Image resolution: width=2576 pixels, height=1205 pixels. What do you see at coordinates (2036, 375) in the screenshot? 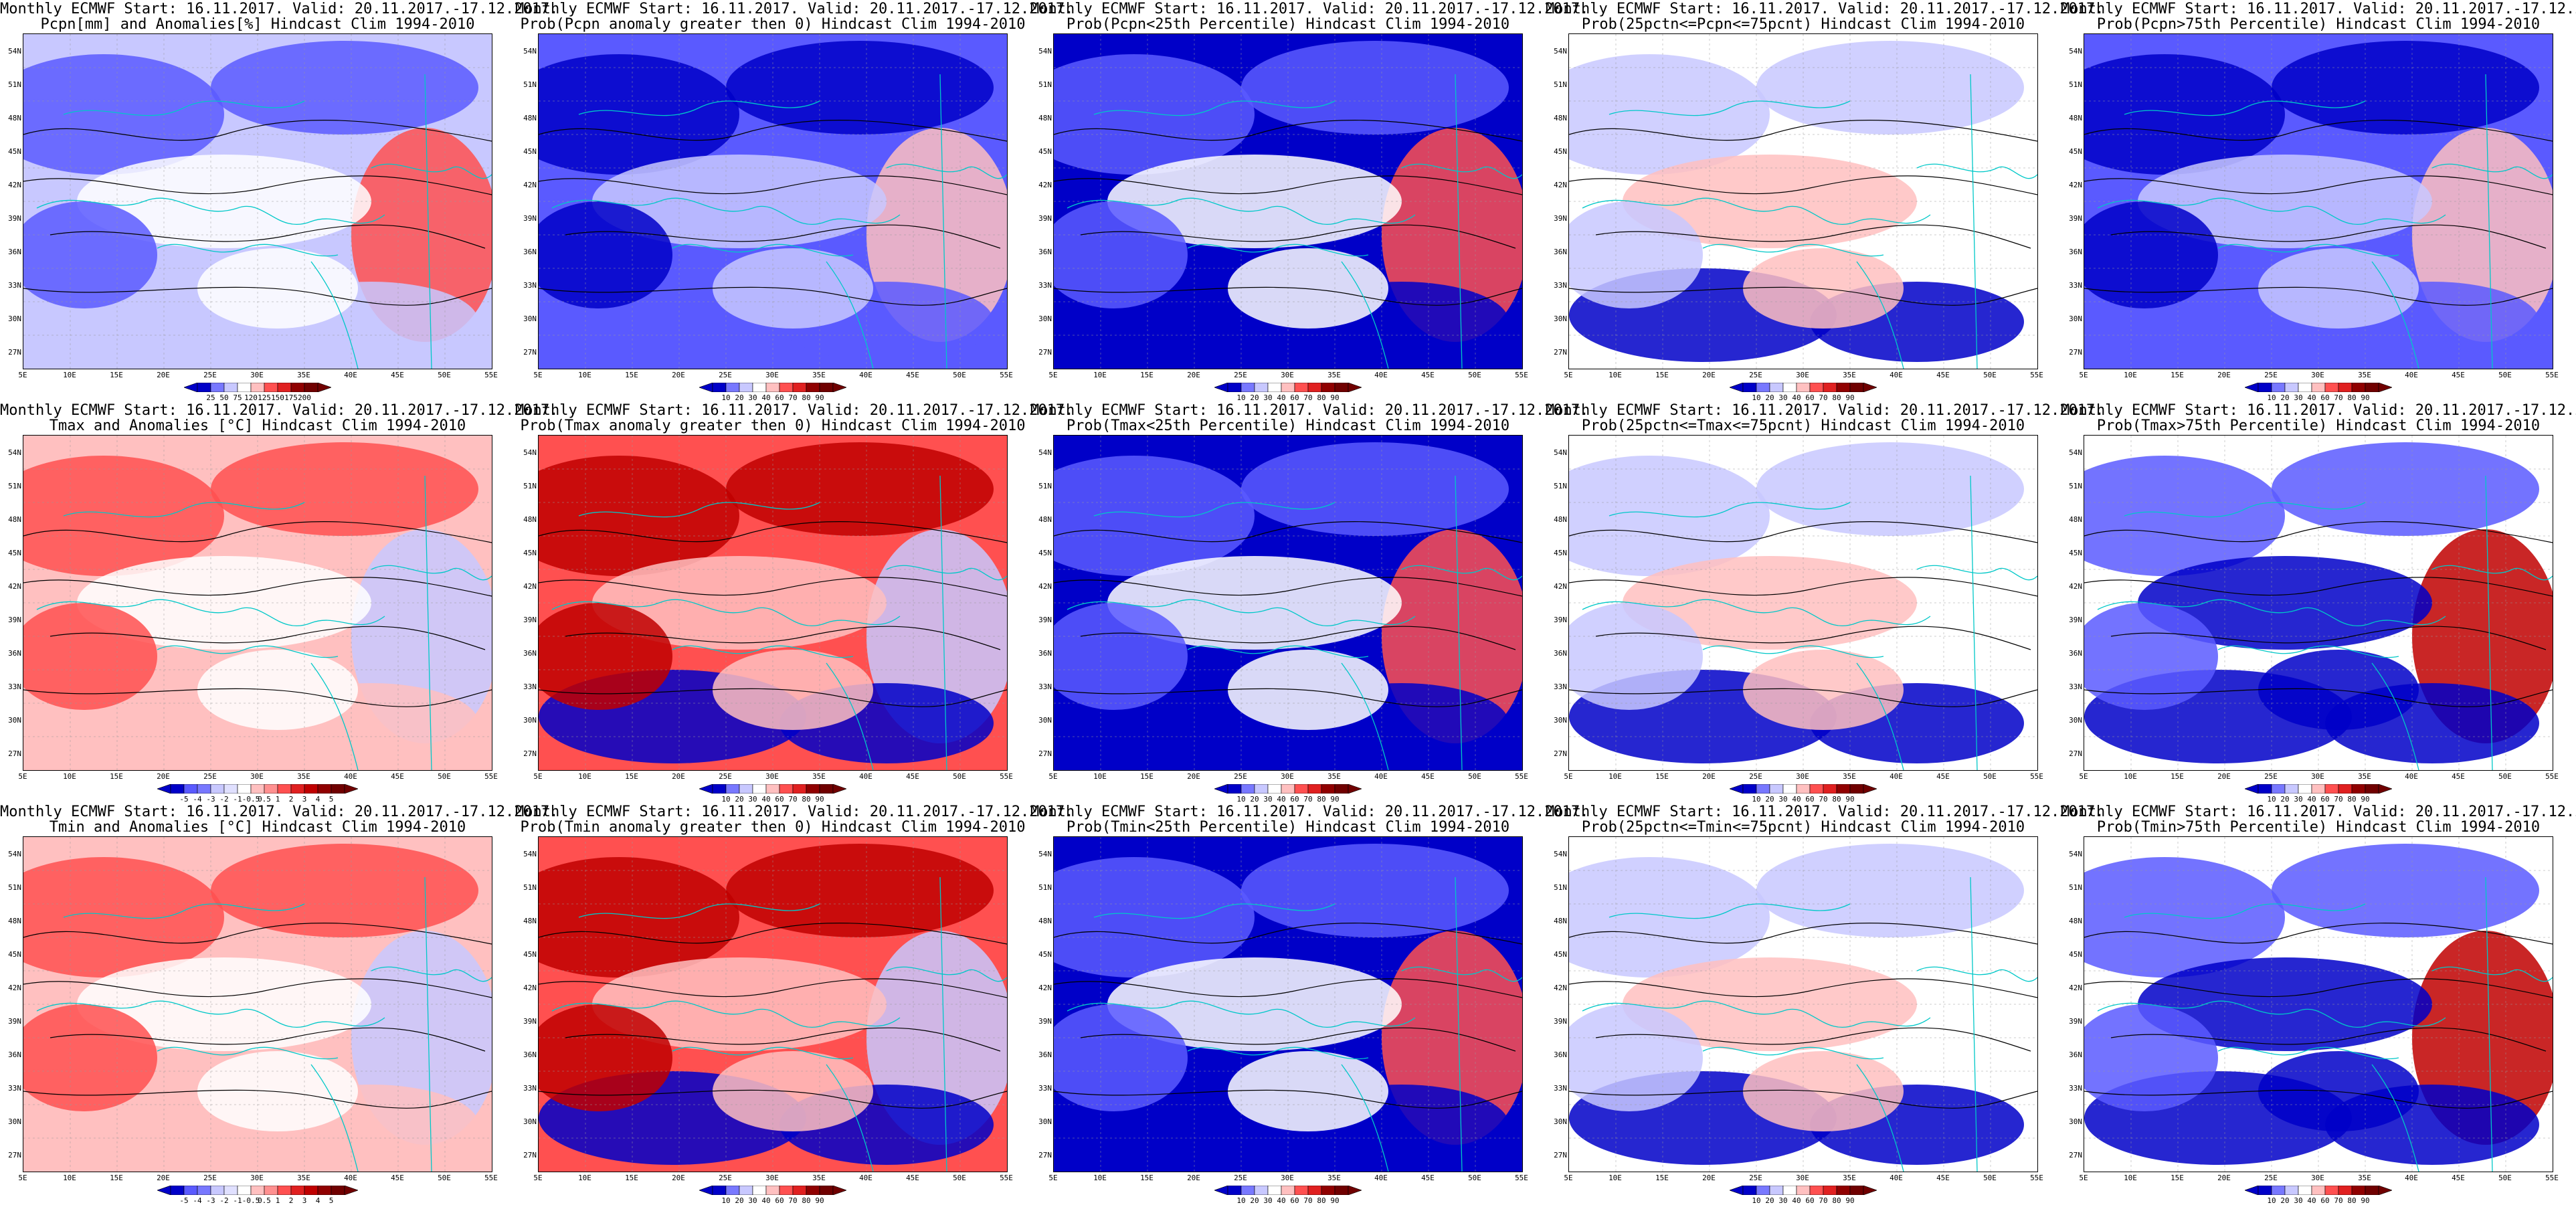
I see `longitude-tick-label: 55E` at bounding box center [2036, 375].